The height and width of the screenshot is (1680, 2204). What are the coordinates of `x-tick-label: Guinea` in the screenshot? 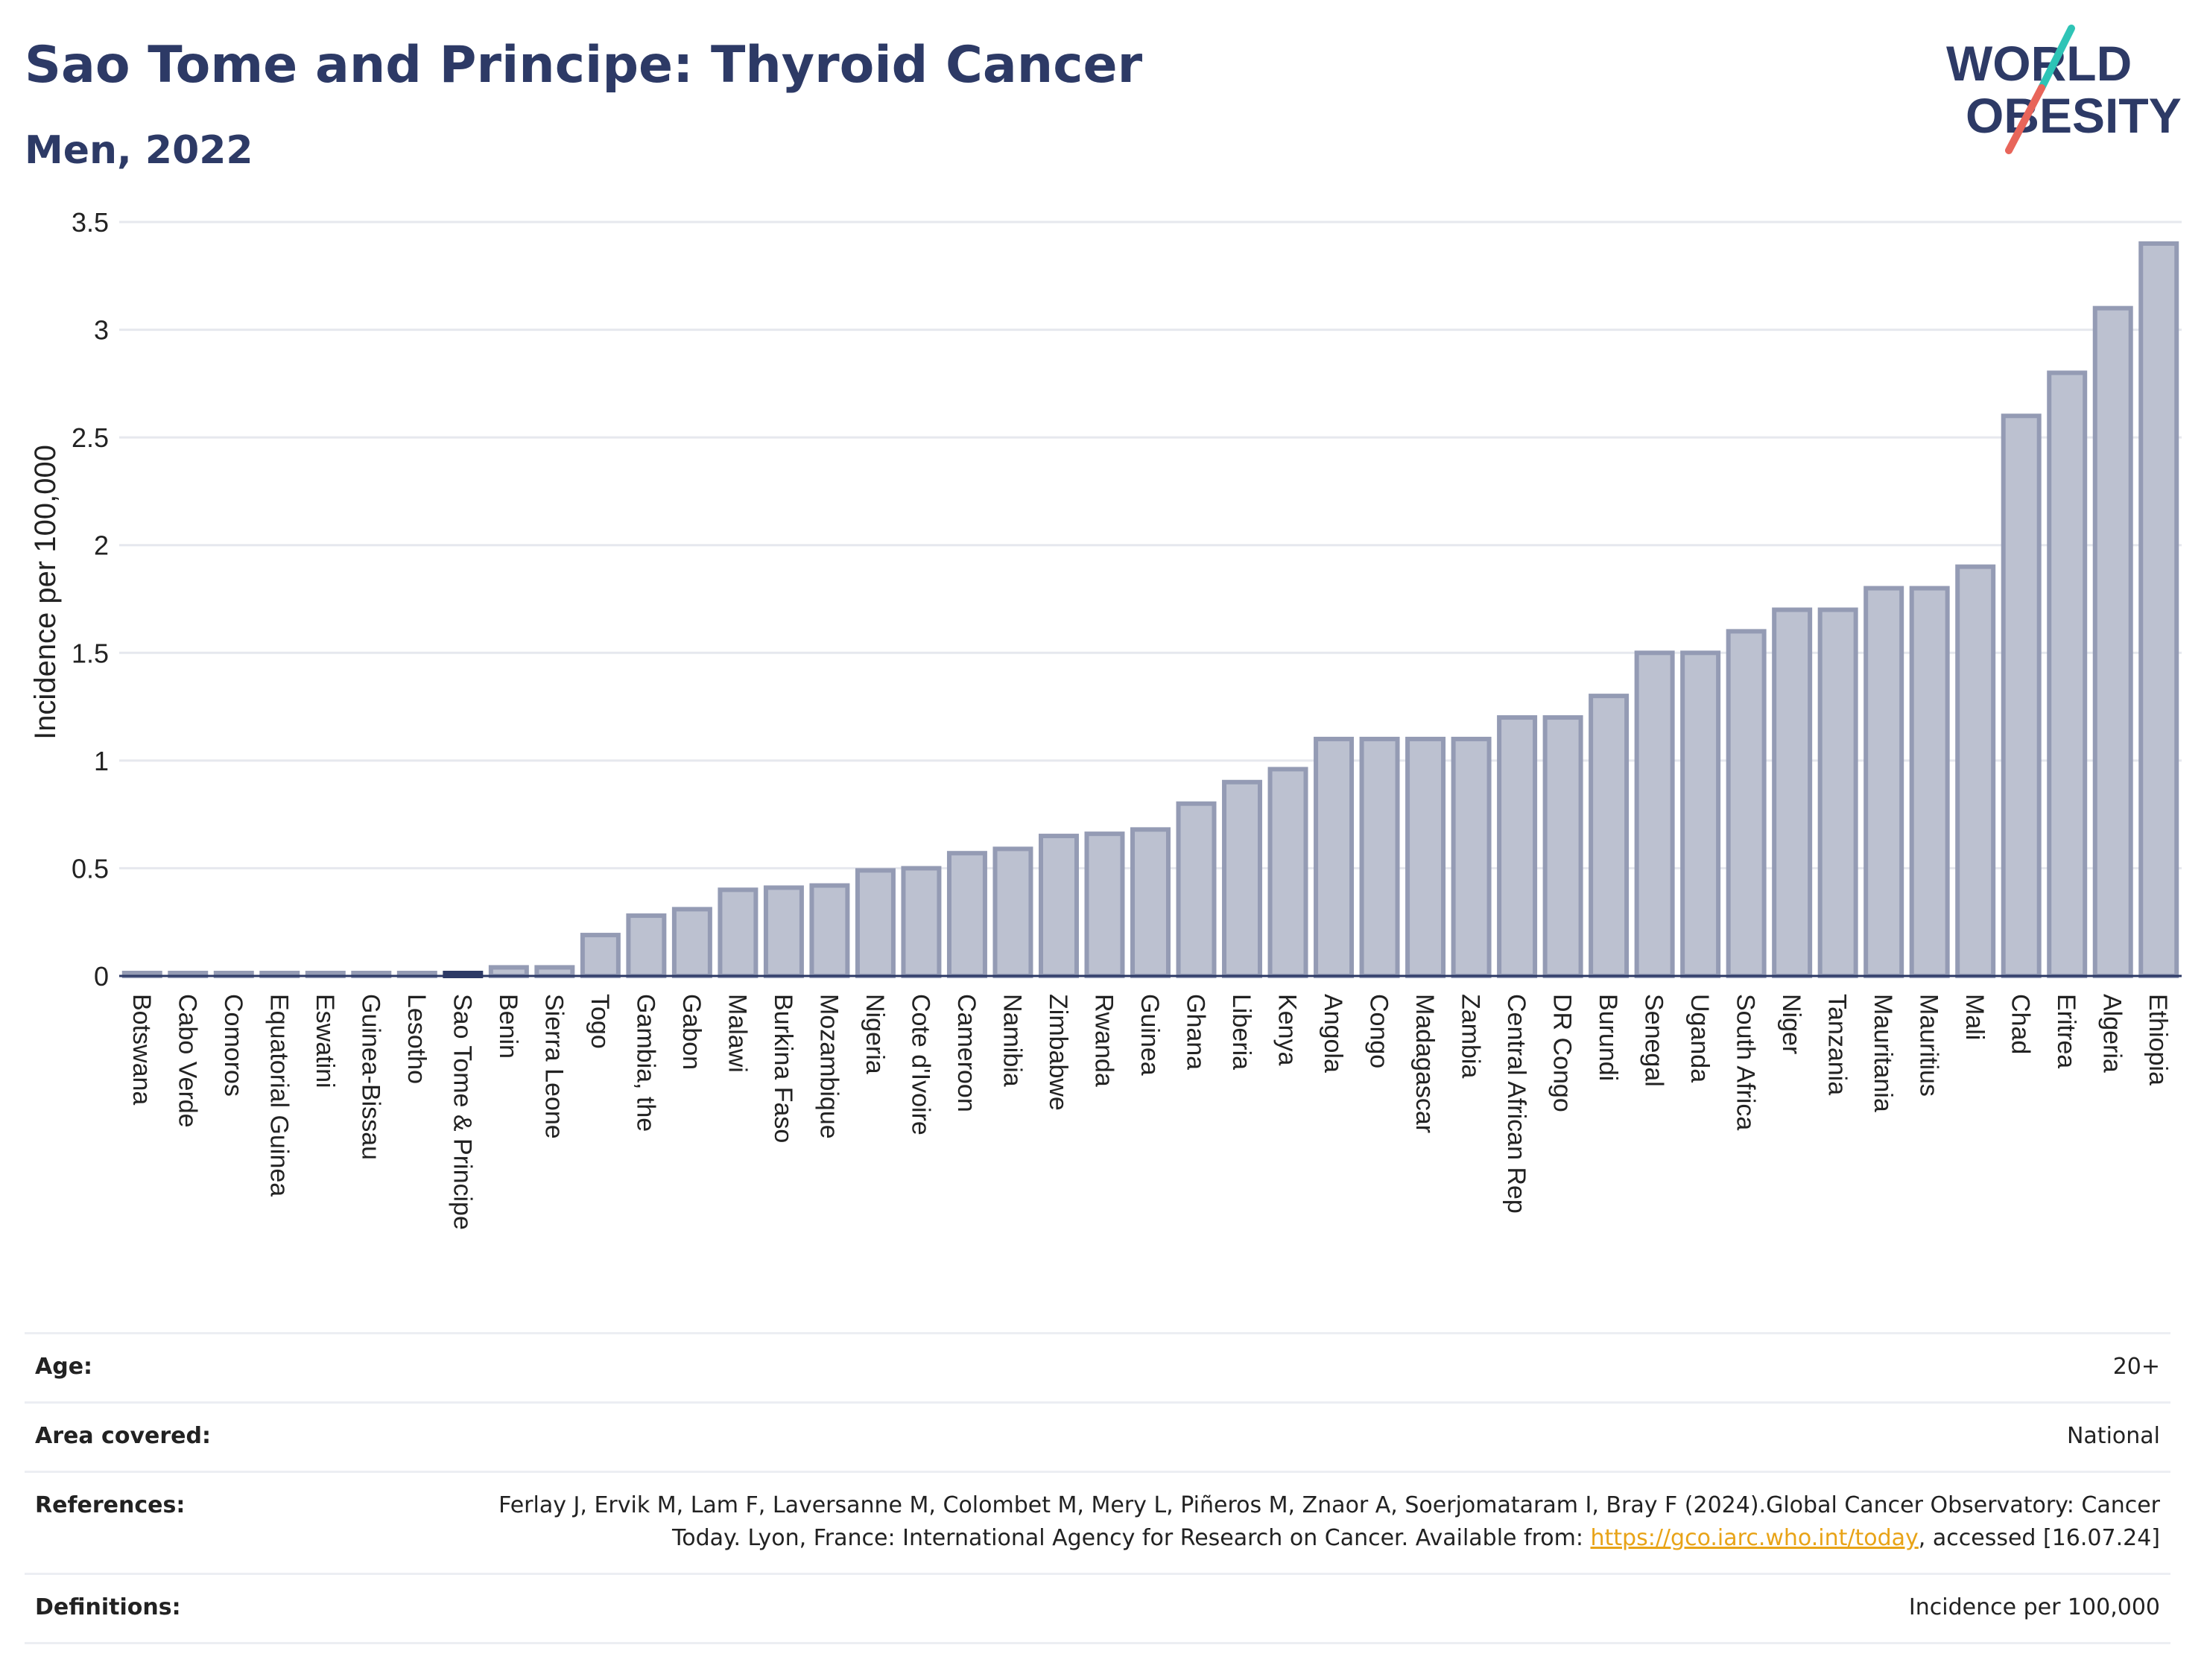 It's located at (1150, 1035).